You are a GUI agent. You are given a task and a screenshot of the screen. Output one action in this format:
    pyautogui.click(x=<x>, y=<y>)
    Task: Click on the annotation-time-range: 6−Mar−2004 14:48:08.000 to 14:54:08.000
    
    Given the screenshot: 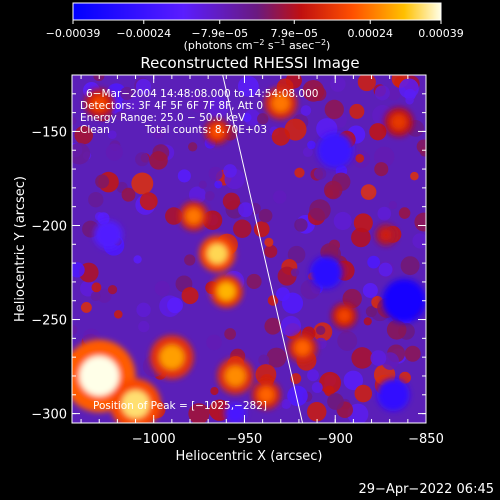 What is the action you would take?
    pyautogui.click(x=202, y=94)
    